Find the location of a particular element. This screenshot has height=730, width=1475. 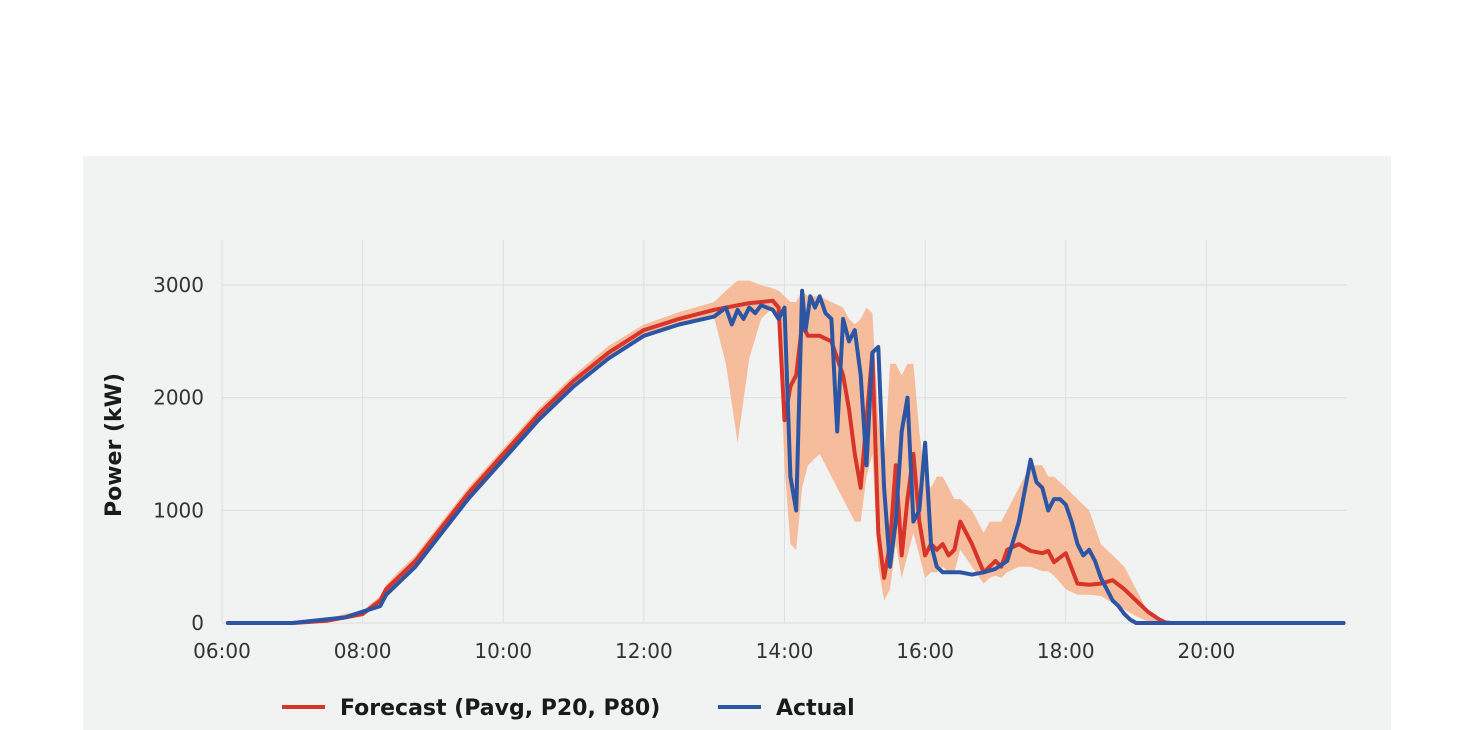

y-tick-labels: 0 1000 2000 3000 is located at coordinates (178, 454).